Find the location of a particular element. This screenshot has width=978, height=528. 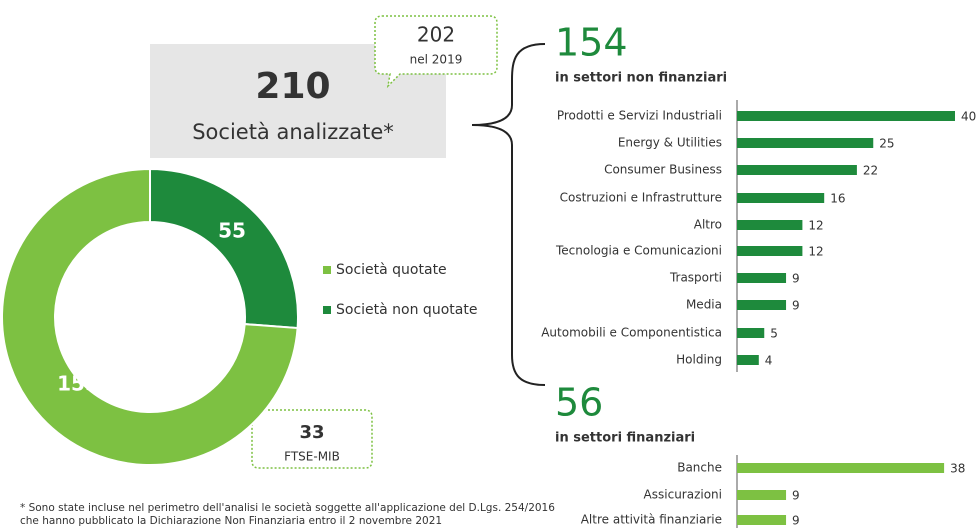

category-label: Trasporti is located at coordinates (695, 278).